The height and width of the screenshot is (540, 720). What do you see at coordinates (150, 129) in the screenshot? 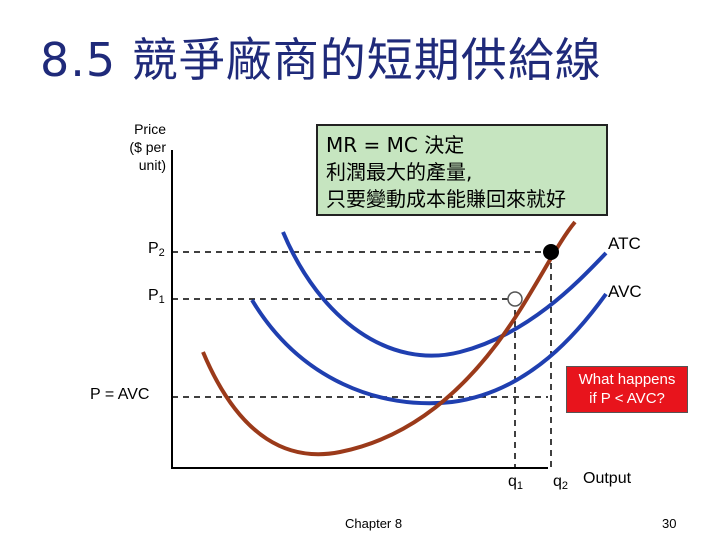
I see `y-axis-label-line: Price` at bounding box center [150, 129].